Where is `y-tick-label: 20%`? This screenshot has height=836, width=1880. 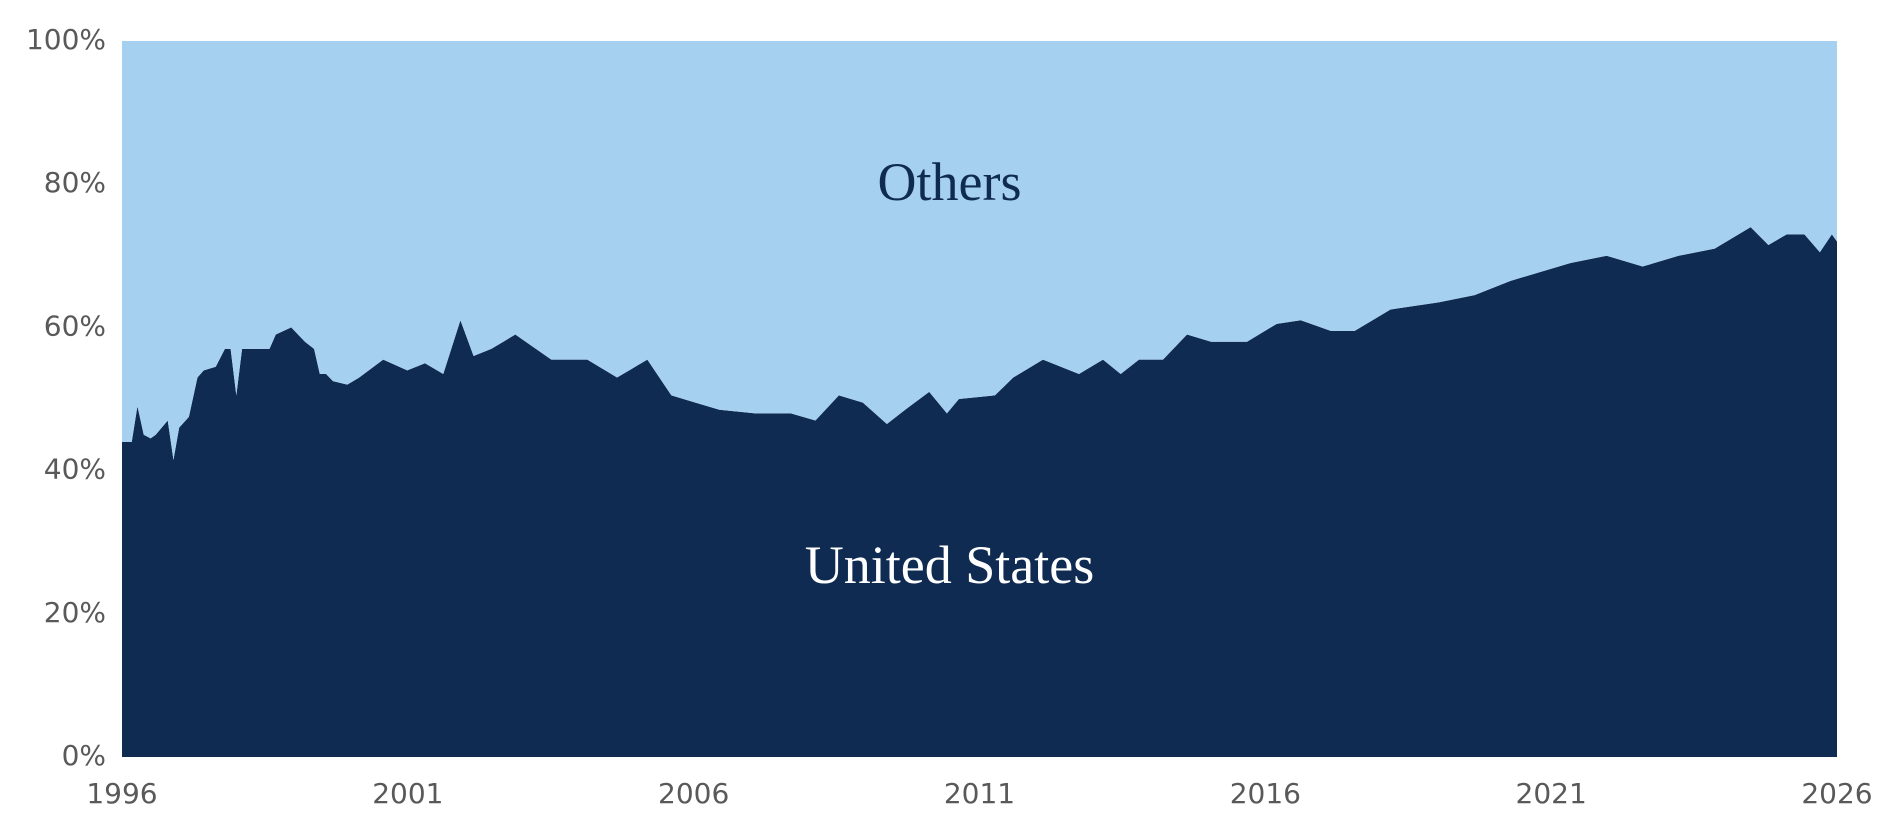
y-tick-label: 20% is located at coordinates (75, 612).